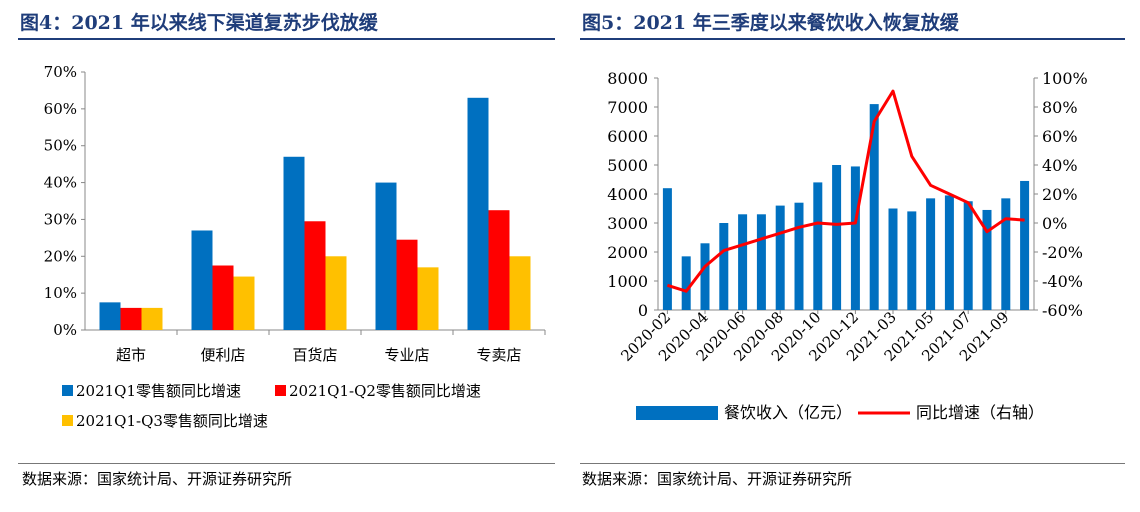 The image size is (1140, 512). What do you see at coordinates (627, 194) in the screenshot?
I see `left-y-tick-label: 4000` at bounding box center [627, 194].